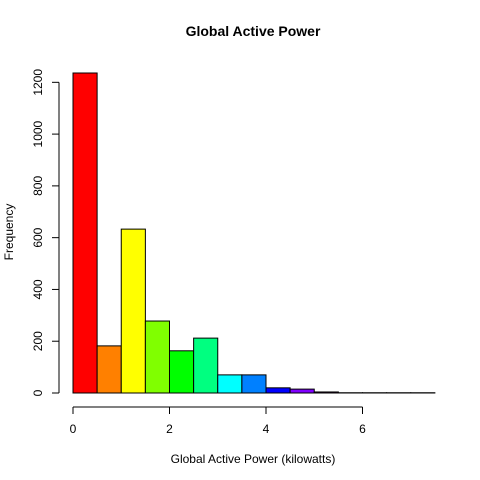 This screenshot has height=480, width=480. Describe the element at coordinates (45, 232) in the screenshot. I see `y-axis: 0 200 400 600 800 1000 1200` at that location.